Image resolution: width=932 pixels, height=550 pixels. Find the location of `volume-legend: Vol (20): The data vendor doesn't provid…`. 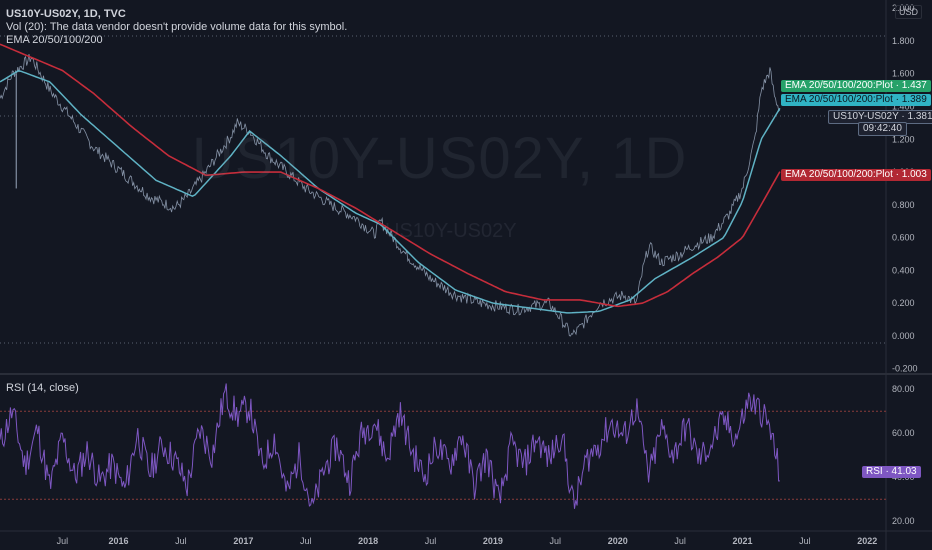

volume-legend: Vol (20): The data vendor doesn't provid… is located at coordinates (177, 27).